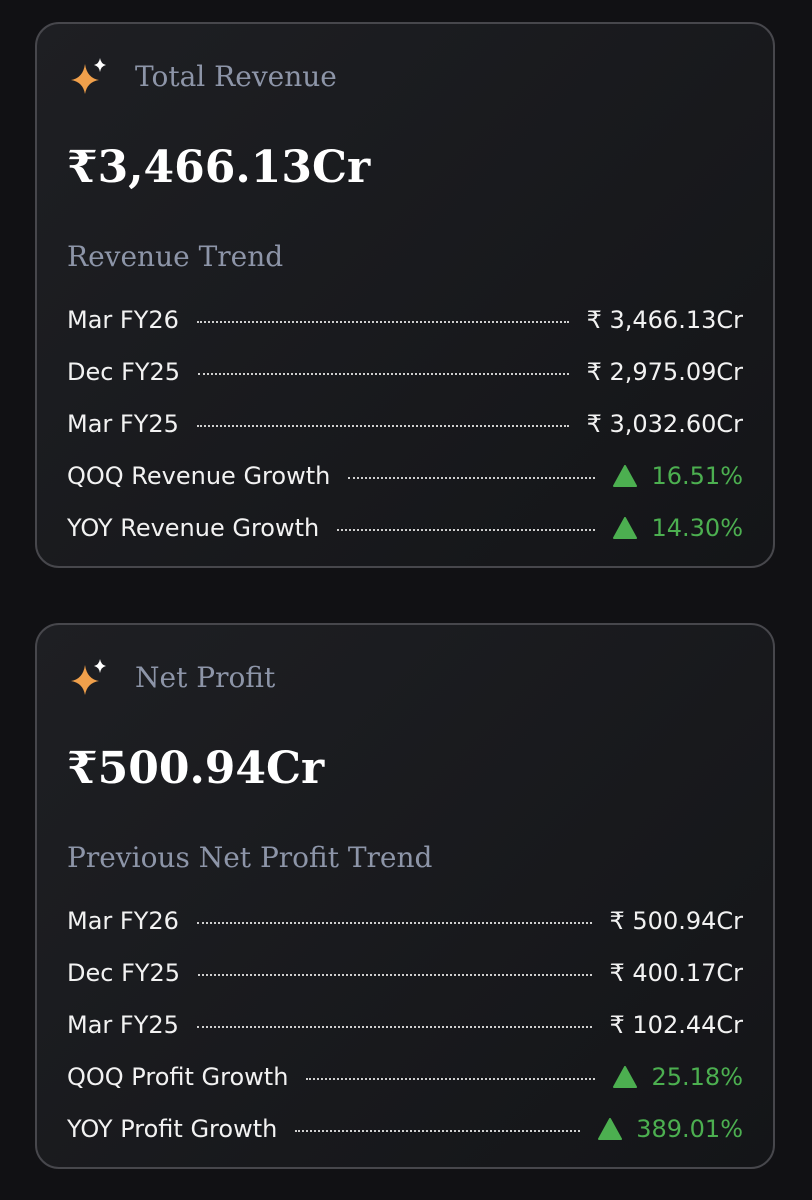 This screenshot has height=1200, width=812. I want to click on trend-row: QOQ Revenue Growth 16.51%, so click(405, 476).